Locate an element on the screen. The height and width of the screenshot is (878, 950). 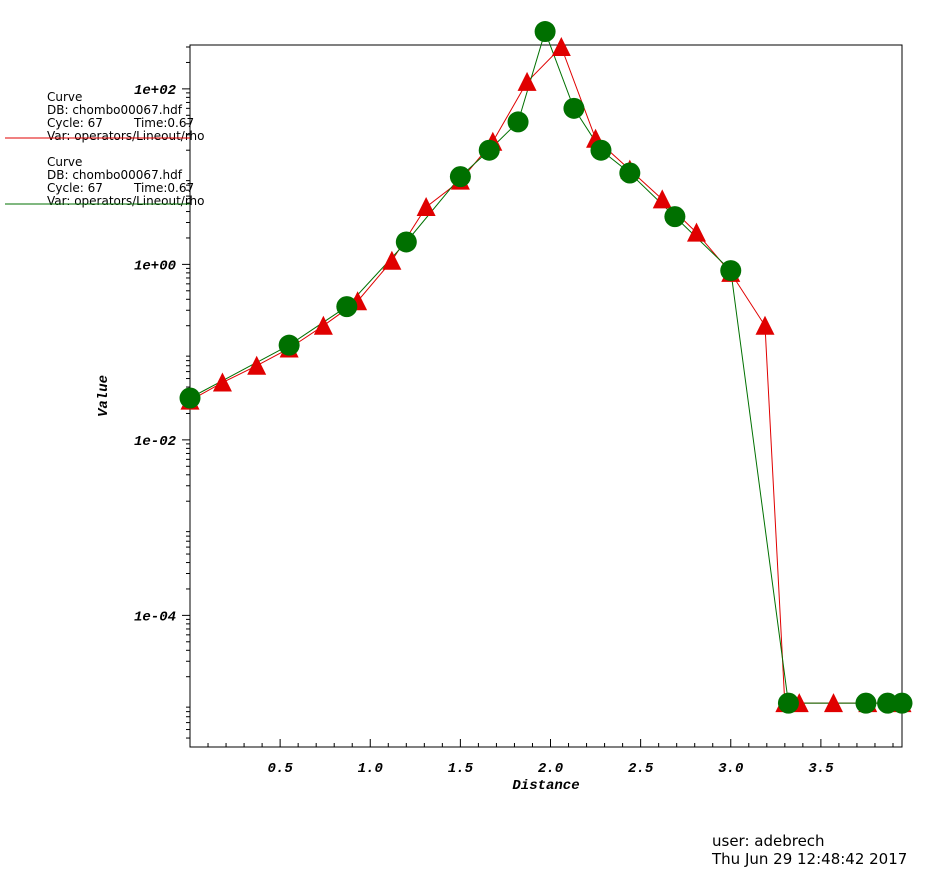
legend-green-line2: DB: chombo00067.hdf is located at coordinates (115, 175).